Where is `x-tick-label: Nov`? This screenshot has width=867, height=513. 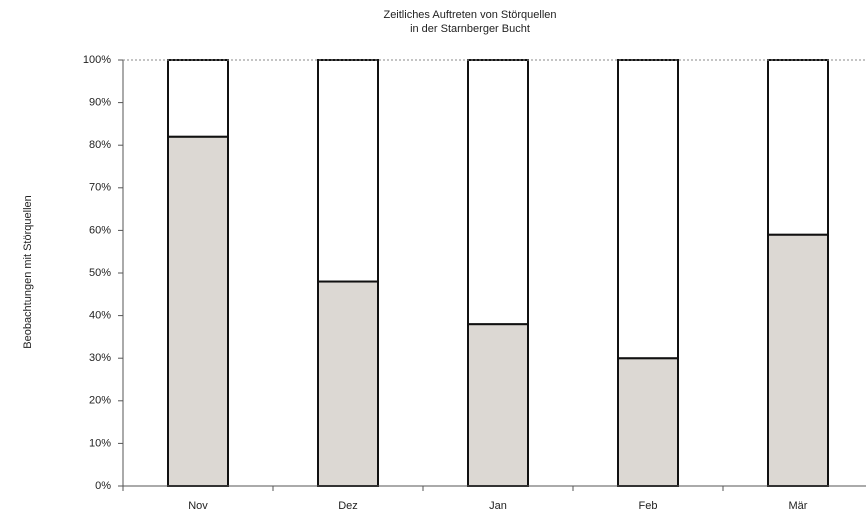
x-tick-label: Nov is located at coordinates (198, 506).